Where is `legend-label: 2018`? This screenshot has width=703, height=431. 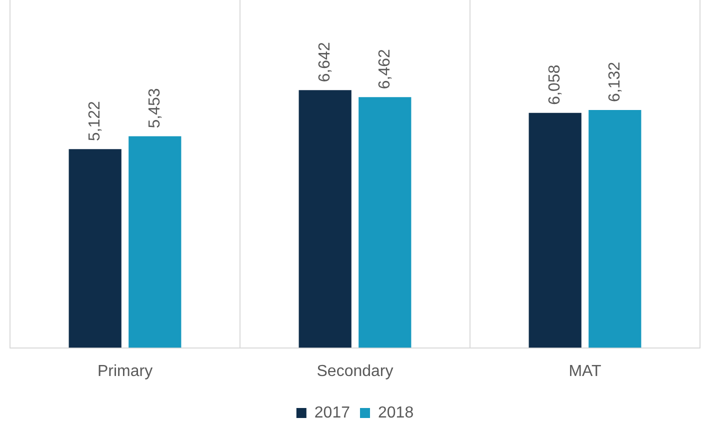 legend-label: 2018 is located at coordinates (396, 413).